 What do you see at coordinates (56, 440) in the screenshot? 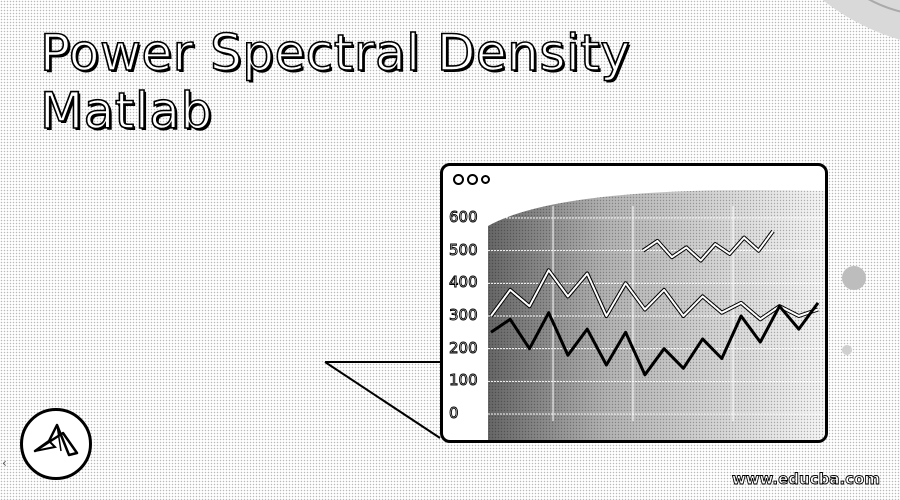
I see `matlab-membrane-icon` at bounding box center [56, 440].